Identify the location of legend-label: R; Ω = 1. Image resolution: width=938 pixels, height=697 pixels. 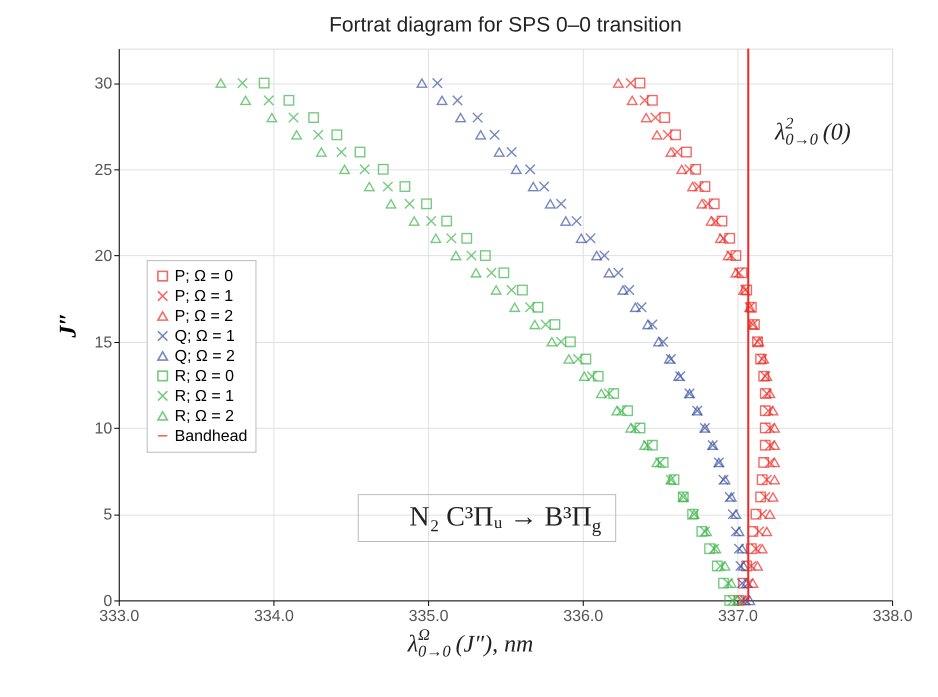
(204, 396).